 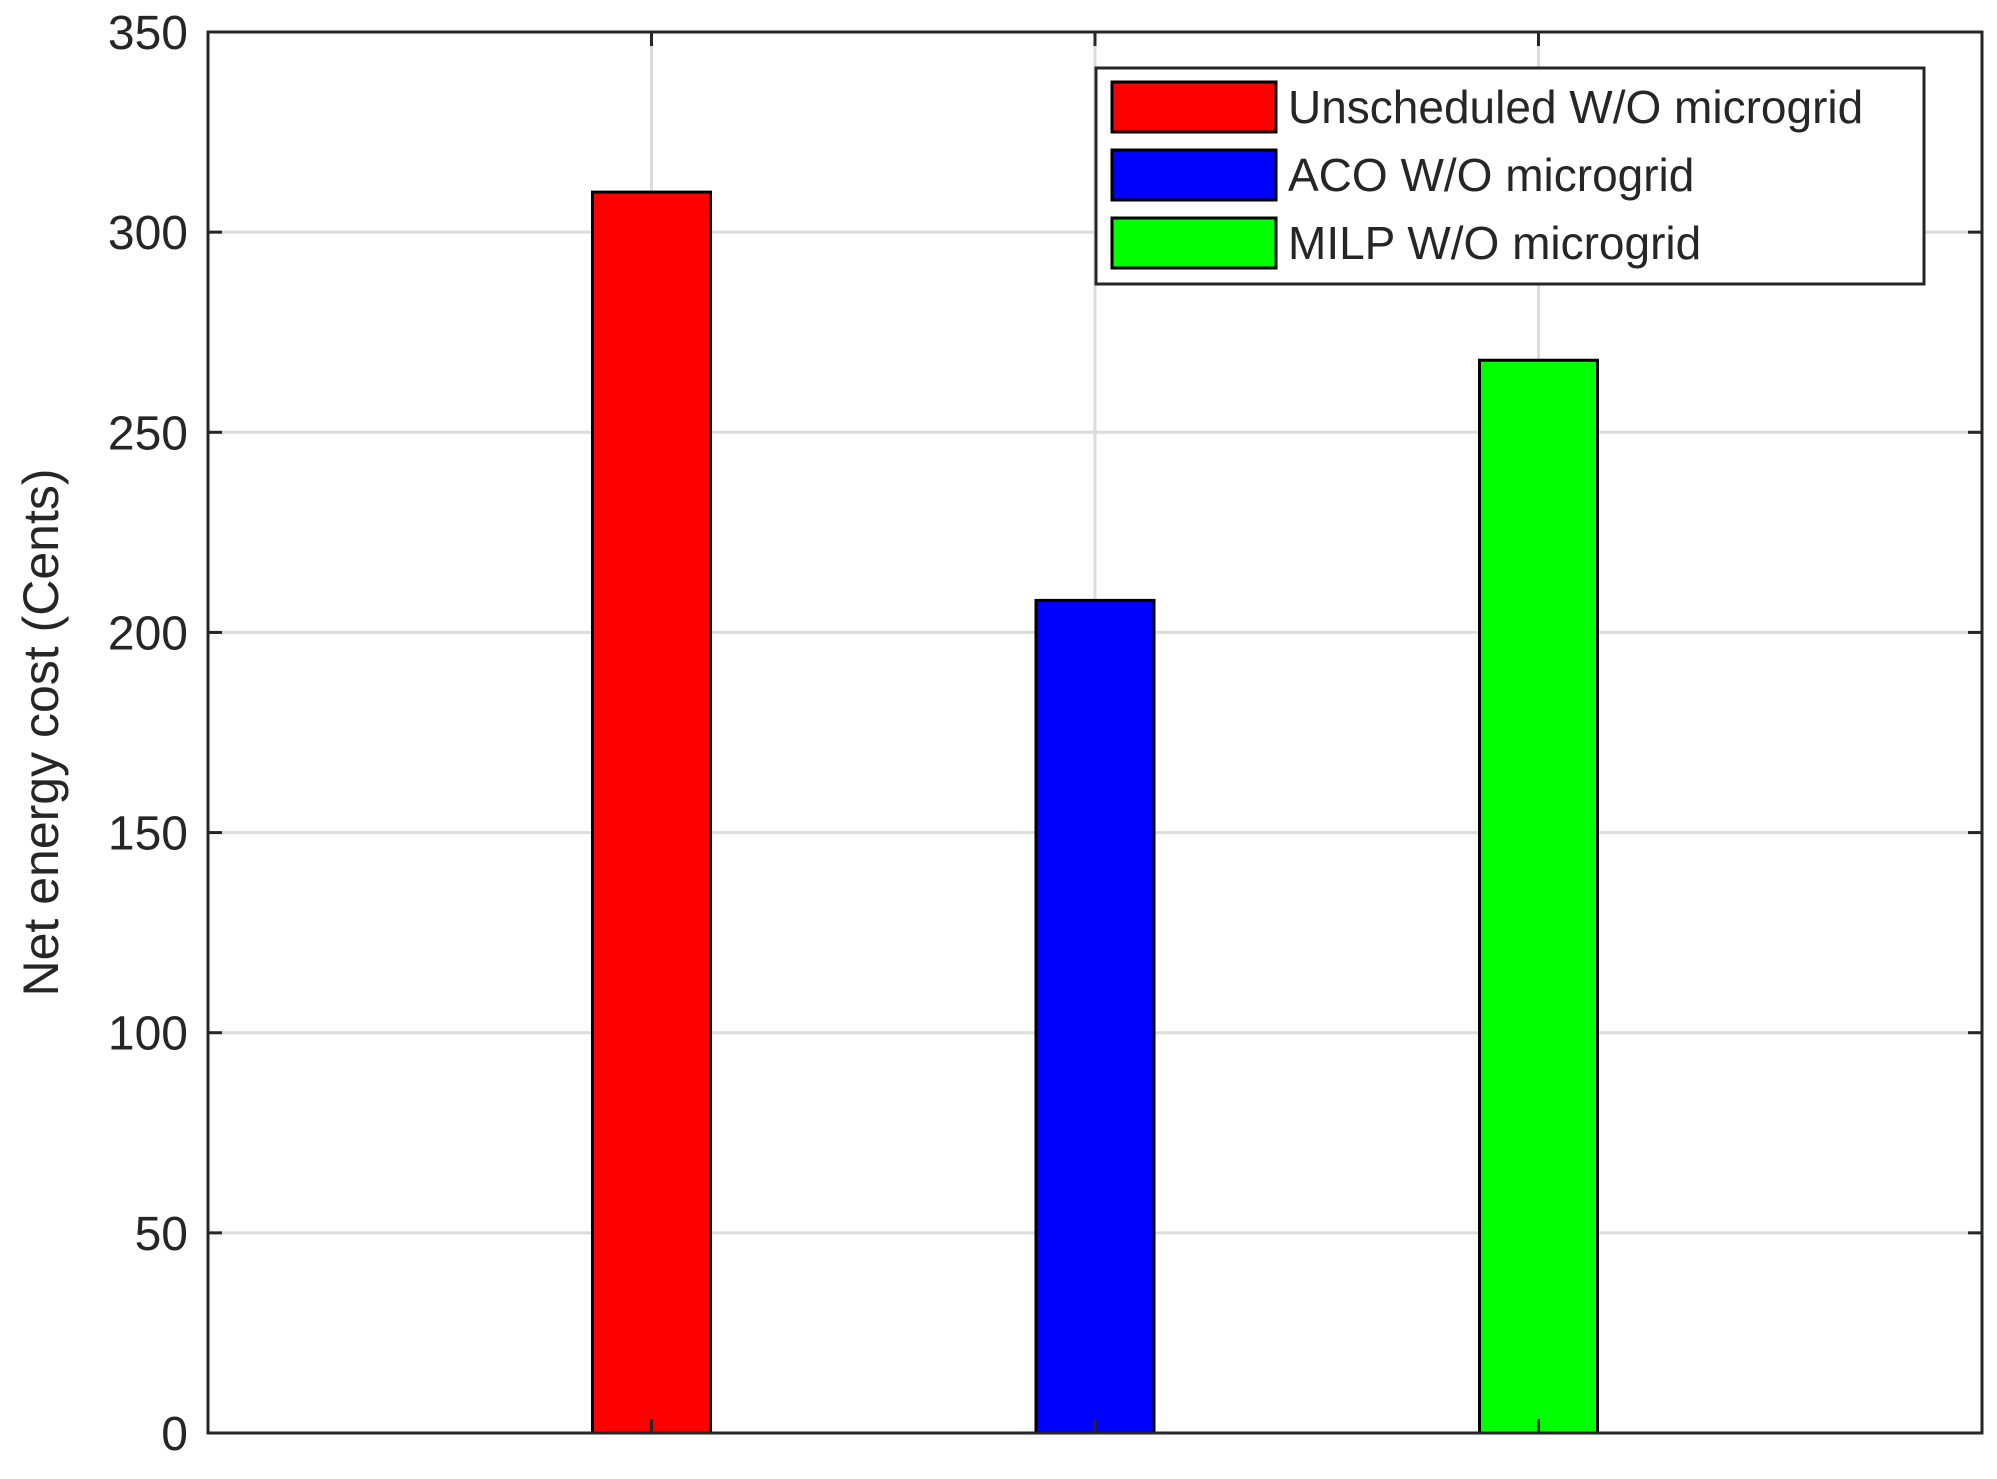 What do you see at coordinates (148, 233) in the screenshot?
I see `y-tick-label: 300` at bounding box center [148, 233].